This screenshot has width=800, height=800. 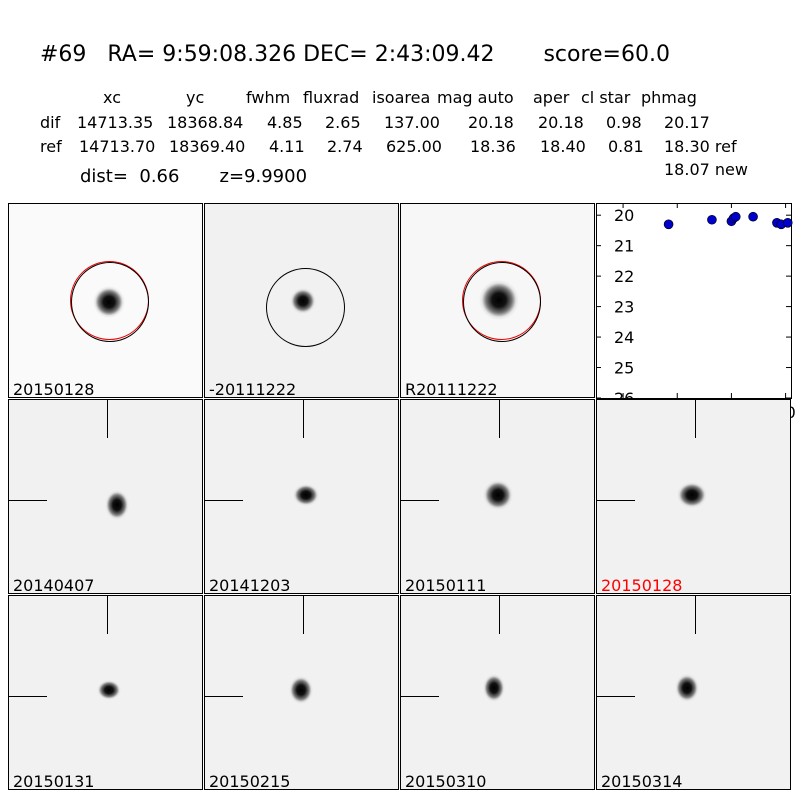 What do you see at coordinates (706, 169) in the screenshot?
I see `new-mag-label: 18.07 new` at bounding box center [706, 169].